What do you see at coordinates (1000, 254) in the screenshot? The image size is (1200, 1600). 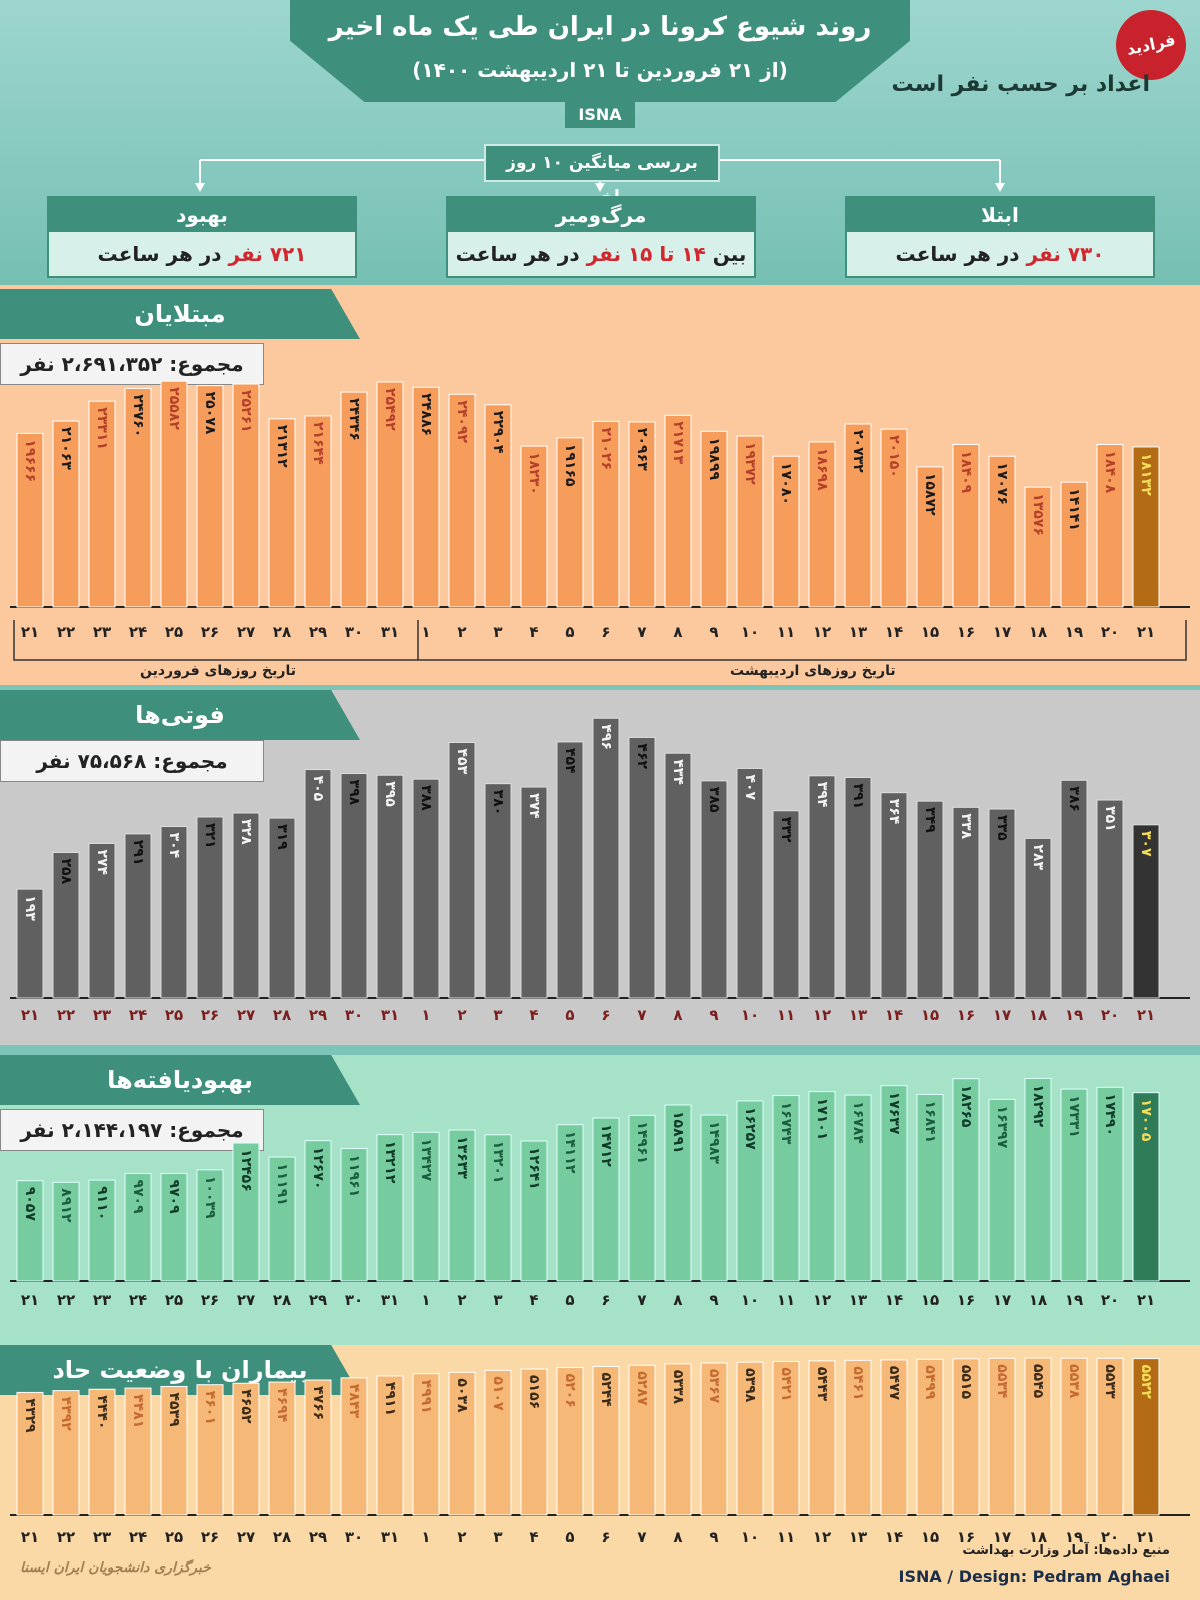 I see `card-value-row: ۷۳۰ نفر در هر ساعت` at bounding box center [1000, 254].